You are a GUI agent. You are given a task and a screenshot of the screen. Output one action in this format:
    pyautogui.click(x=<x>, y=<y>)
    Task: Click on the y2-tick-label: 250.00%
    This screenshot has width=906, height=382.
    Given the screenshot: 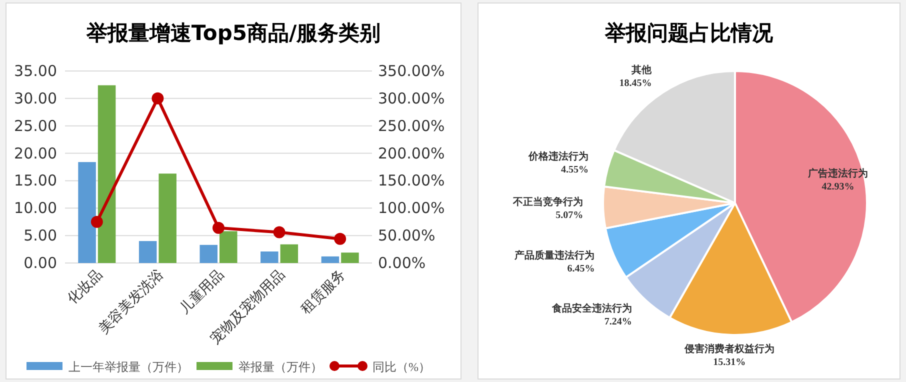 What is the action you would take?
    pyautogui.click(x=411, y=125)
    